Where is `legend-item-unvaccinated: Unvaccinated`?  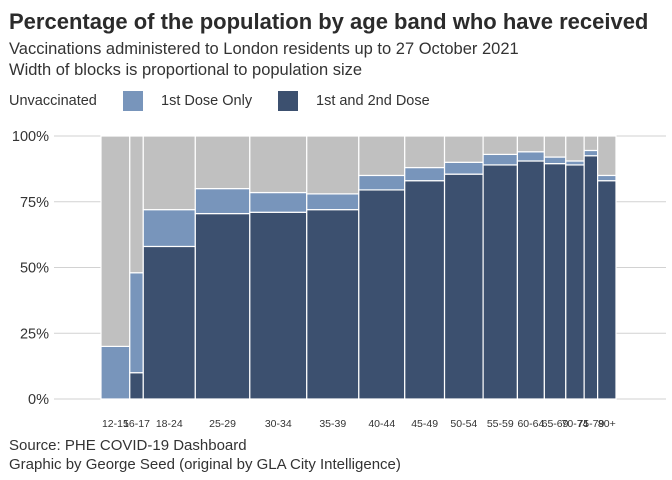 legend-item-unvaccinated: Unvaccinated is located at coordinates (53, 101).